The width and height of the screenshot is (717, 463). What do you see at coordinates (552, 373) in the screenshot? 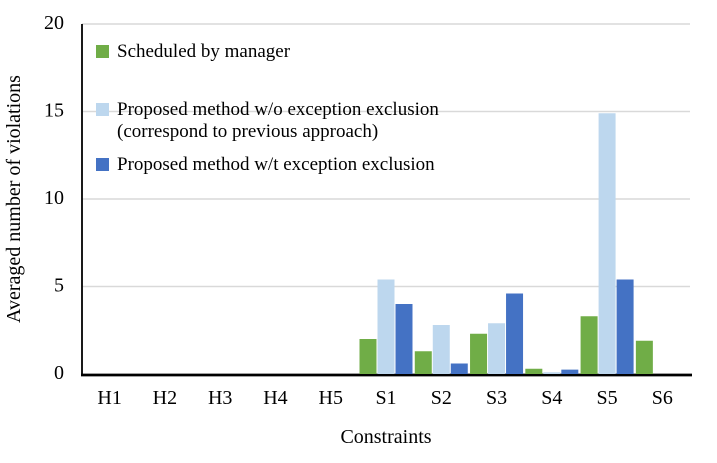
I see `bar-S4-series1` at bounding box center [552, 373].